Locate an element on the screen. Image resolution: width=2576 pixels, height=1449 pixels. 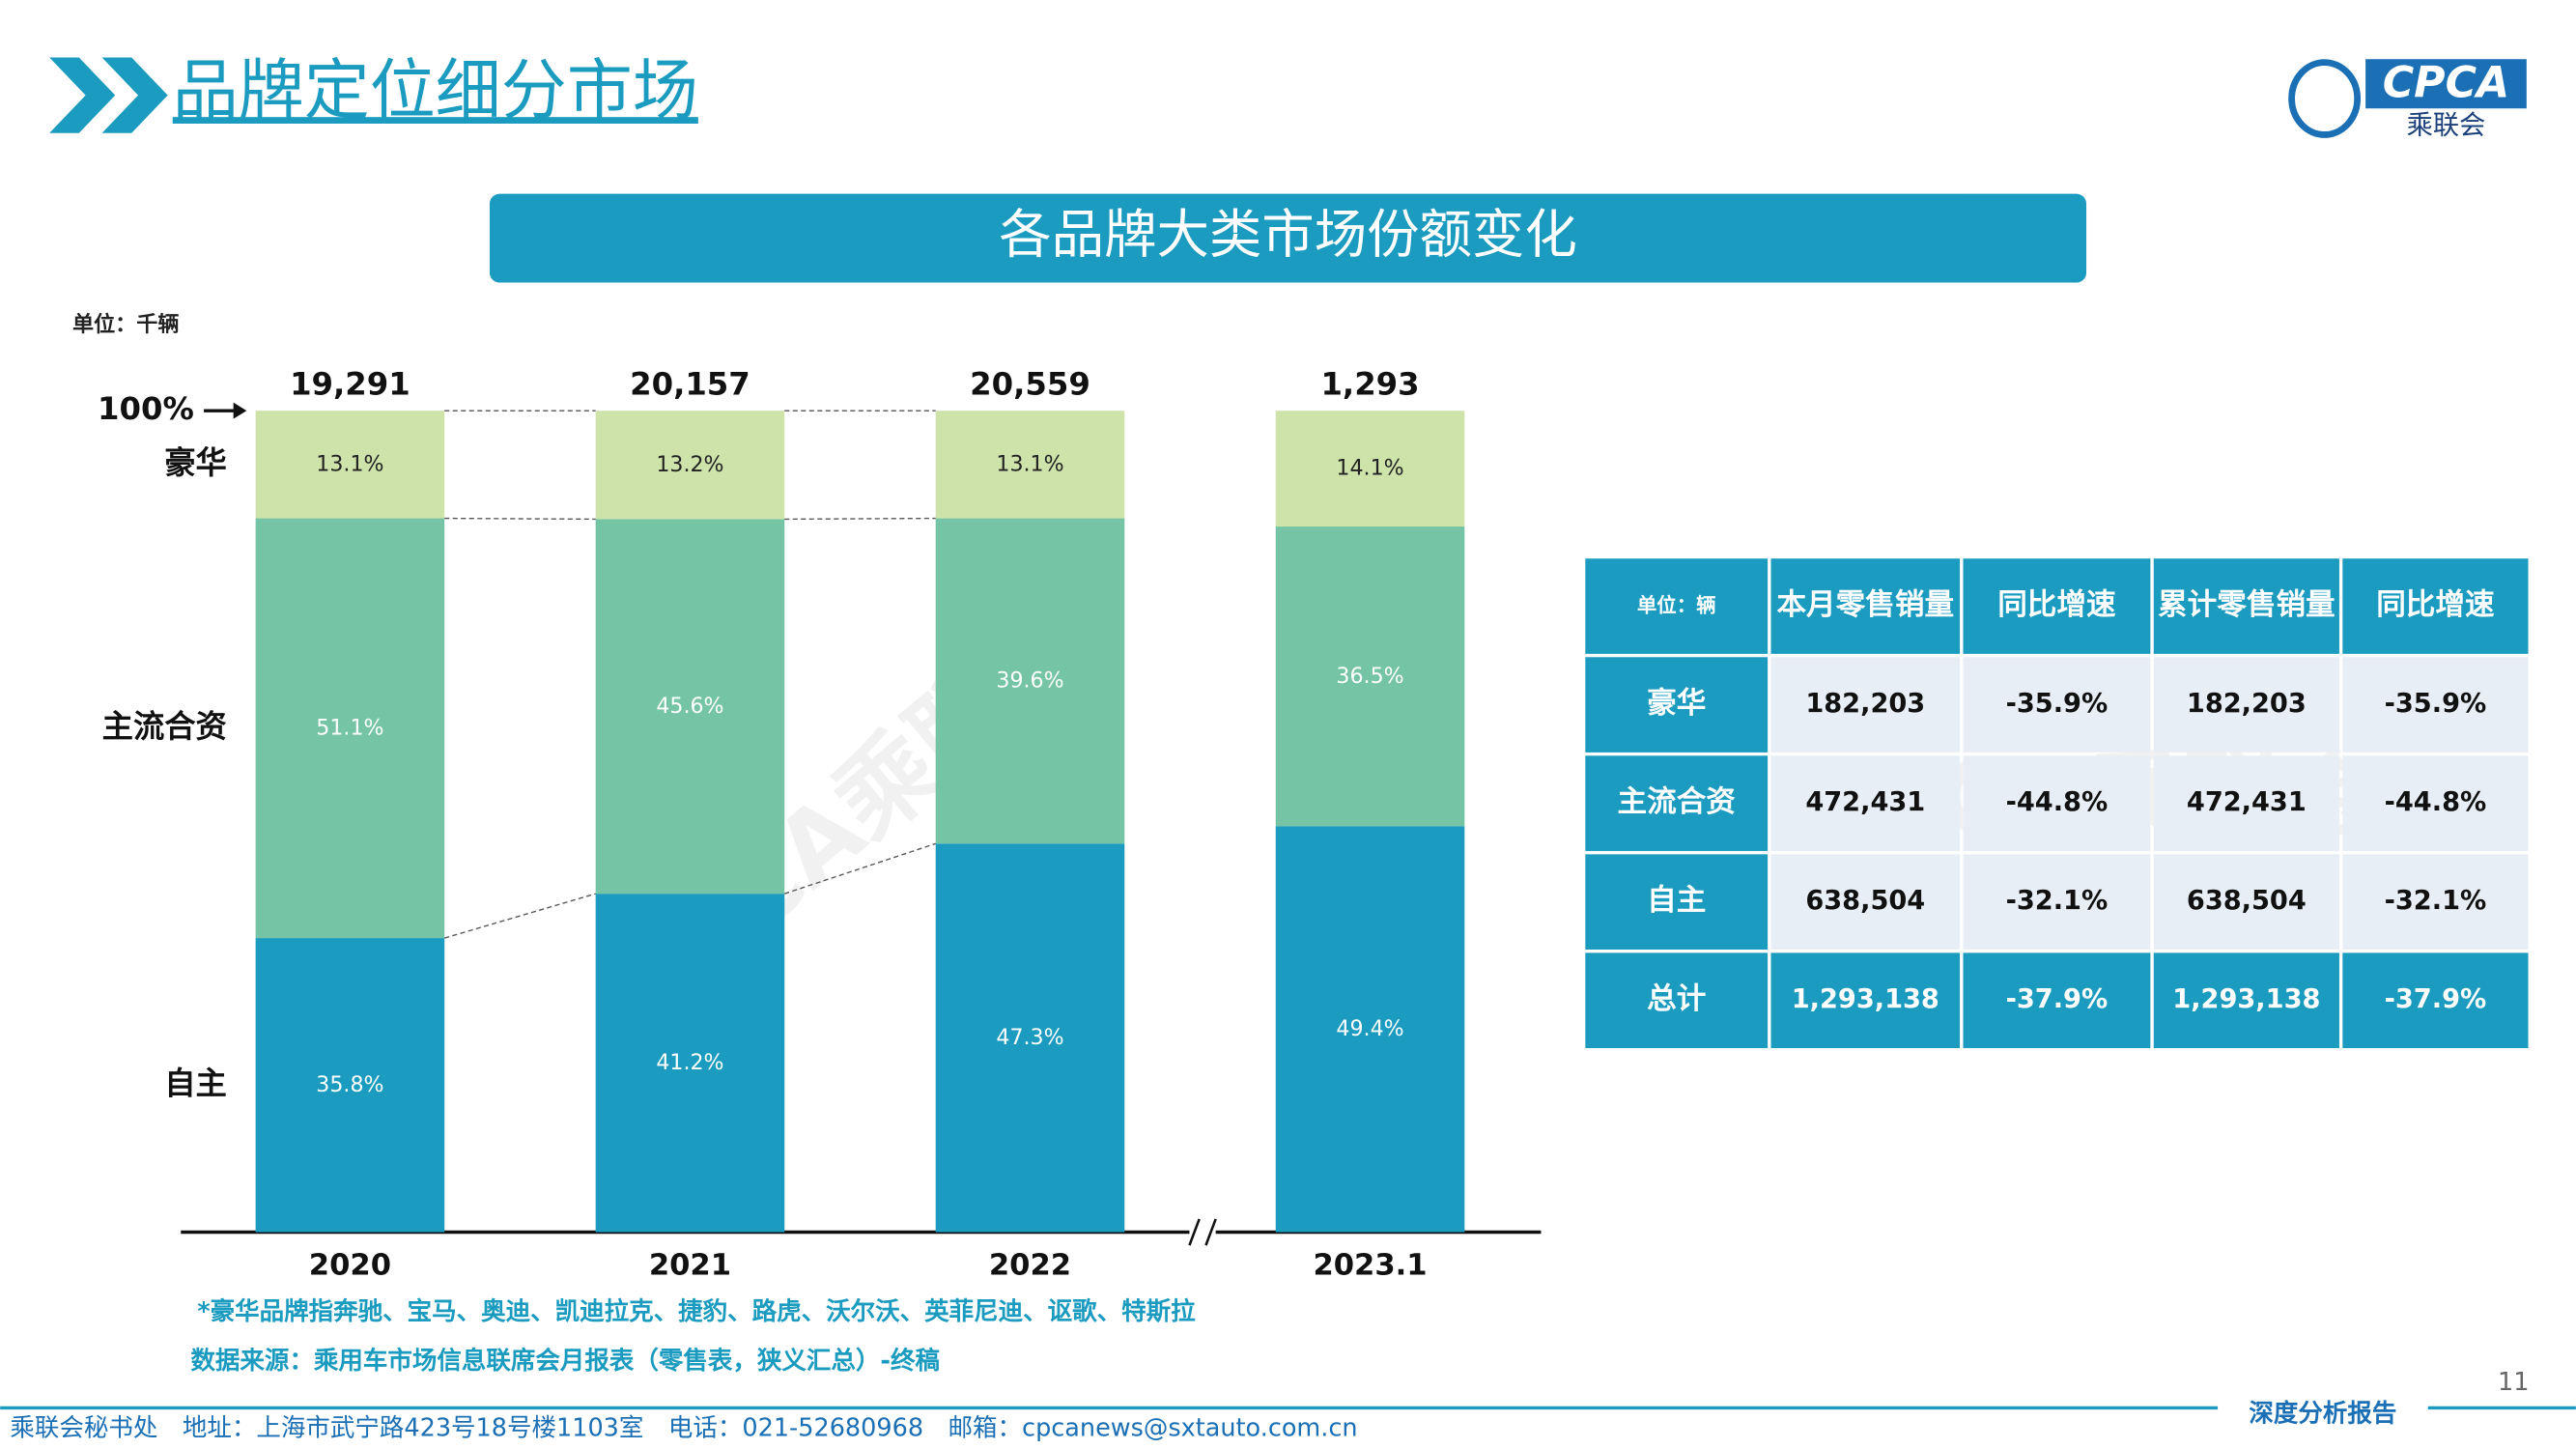
table-header: 同比增速 is located at coordinates (2435, 605).